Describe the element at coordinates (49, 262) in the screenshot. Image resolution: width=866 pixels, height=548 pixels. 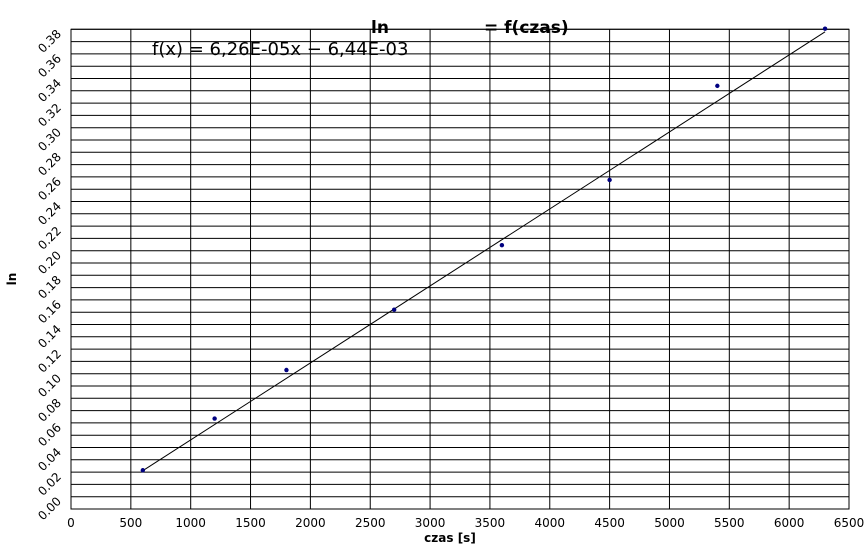
I see `y-tick-label: 0.20` at that location.